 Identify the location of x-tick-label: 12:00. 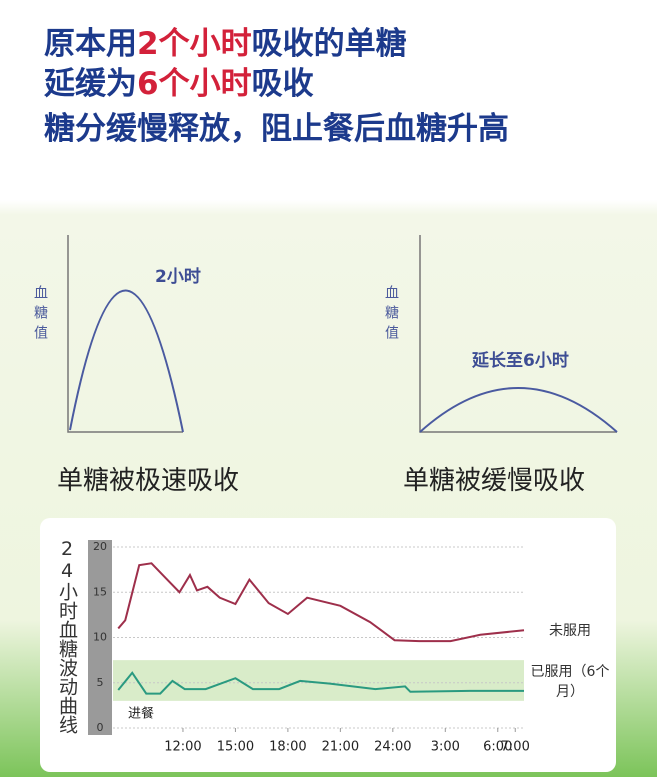
(182, 747).